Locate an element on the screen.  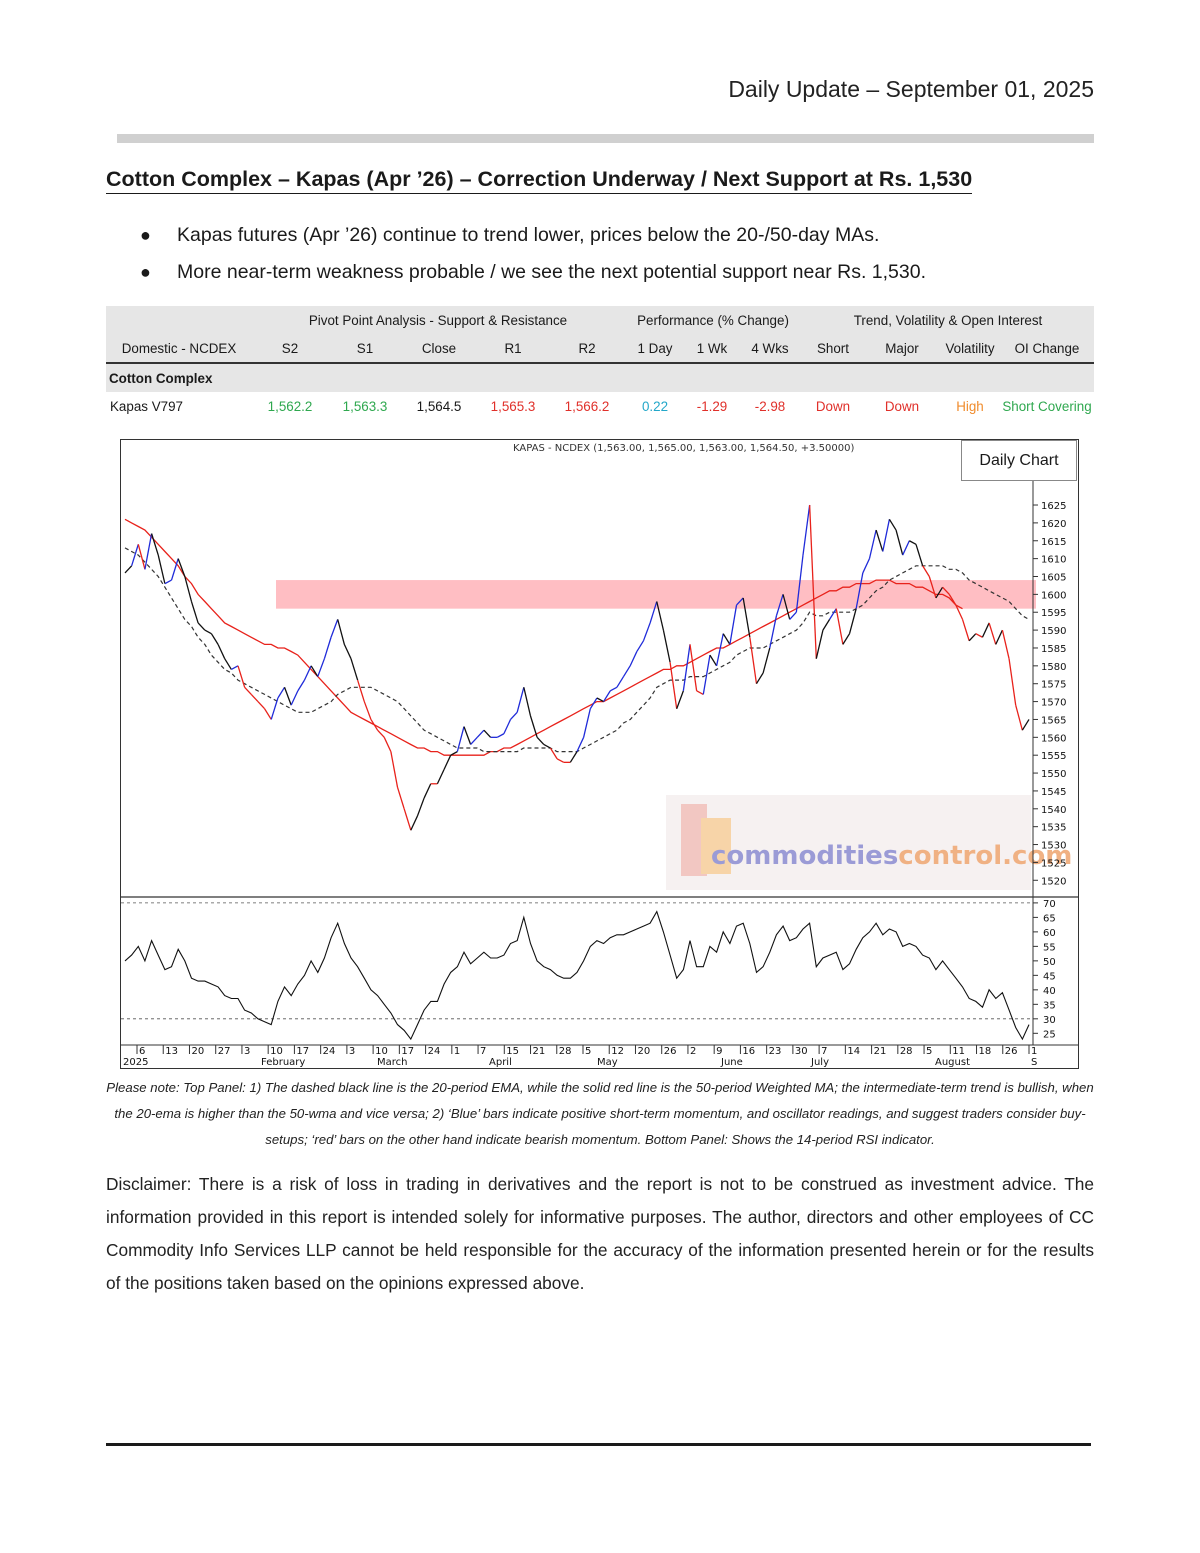
rsi-tick-label: 25 is located at coordinates (1049, 1034).